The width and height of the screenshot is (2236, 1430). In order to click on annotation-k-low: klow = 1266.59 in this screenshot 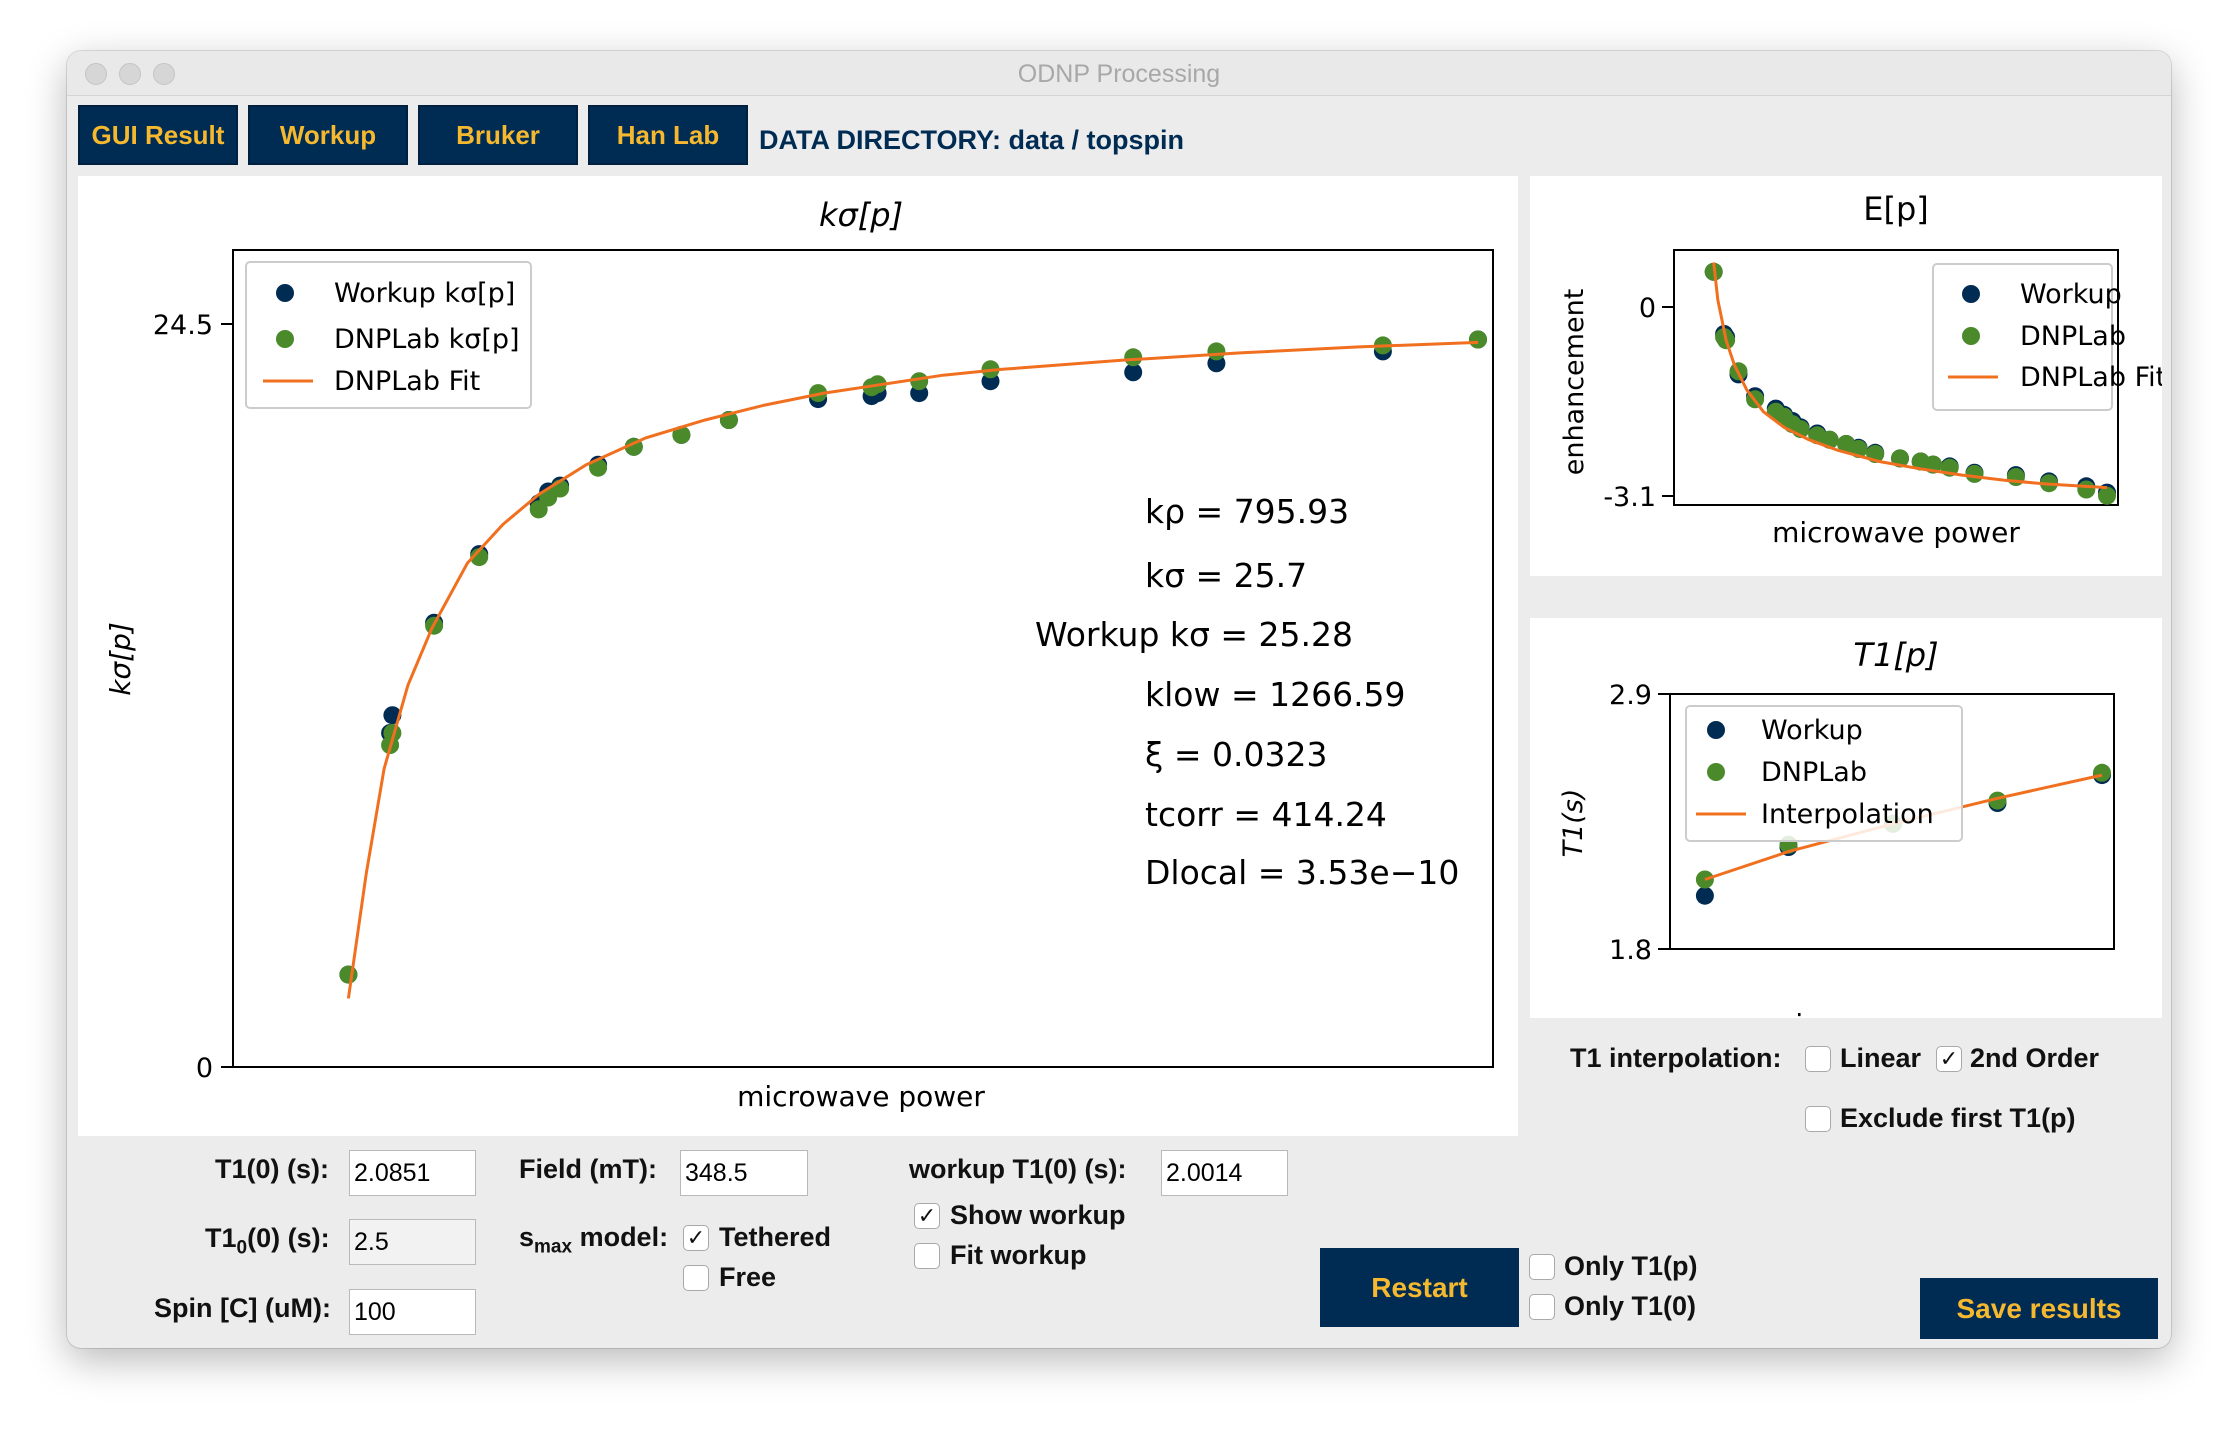, I will do `click(1275, 694)`.